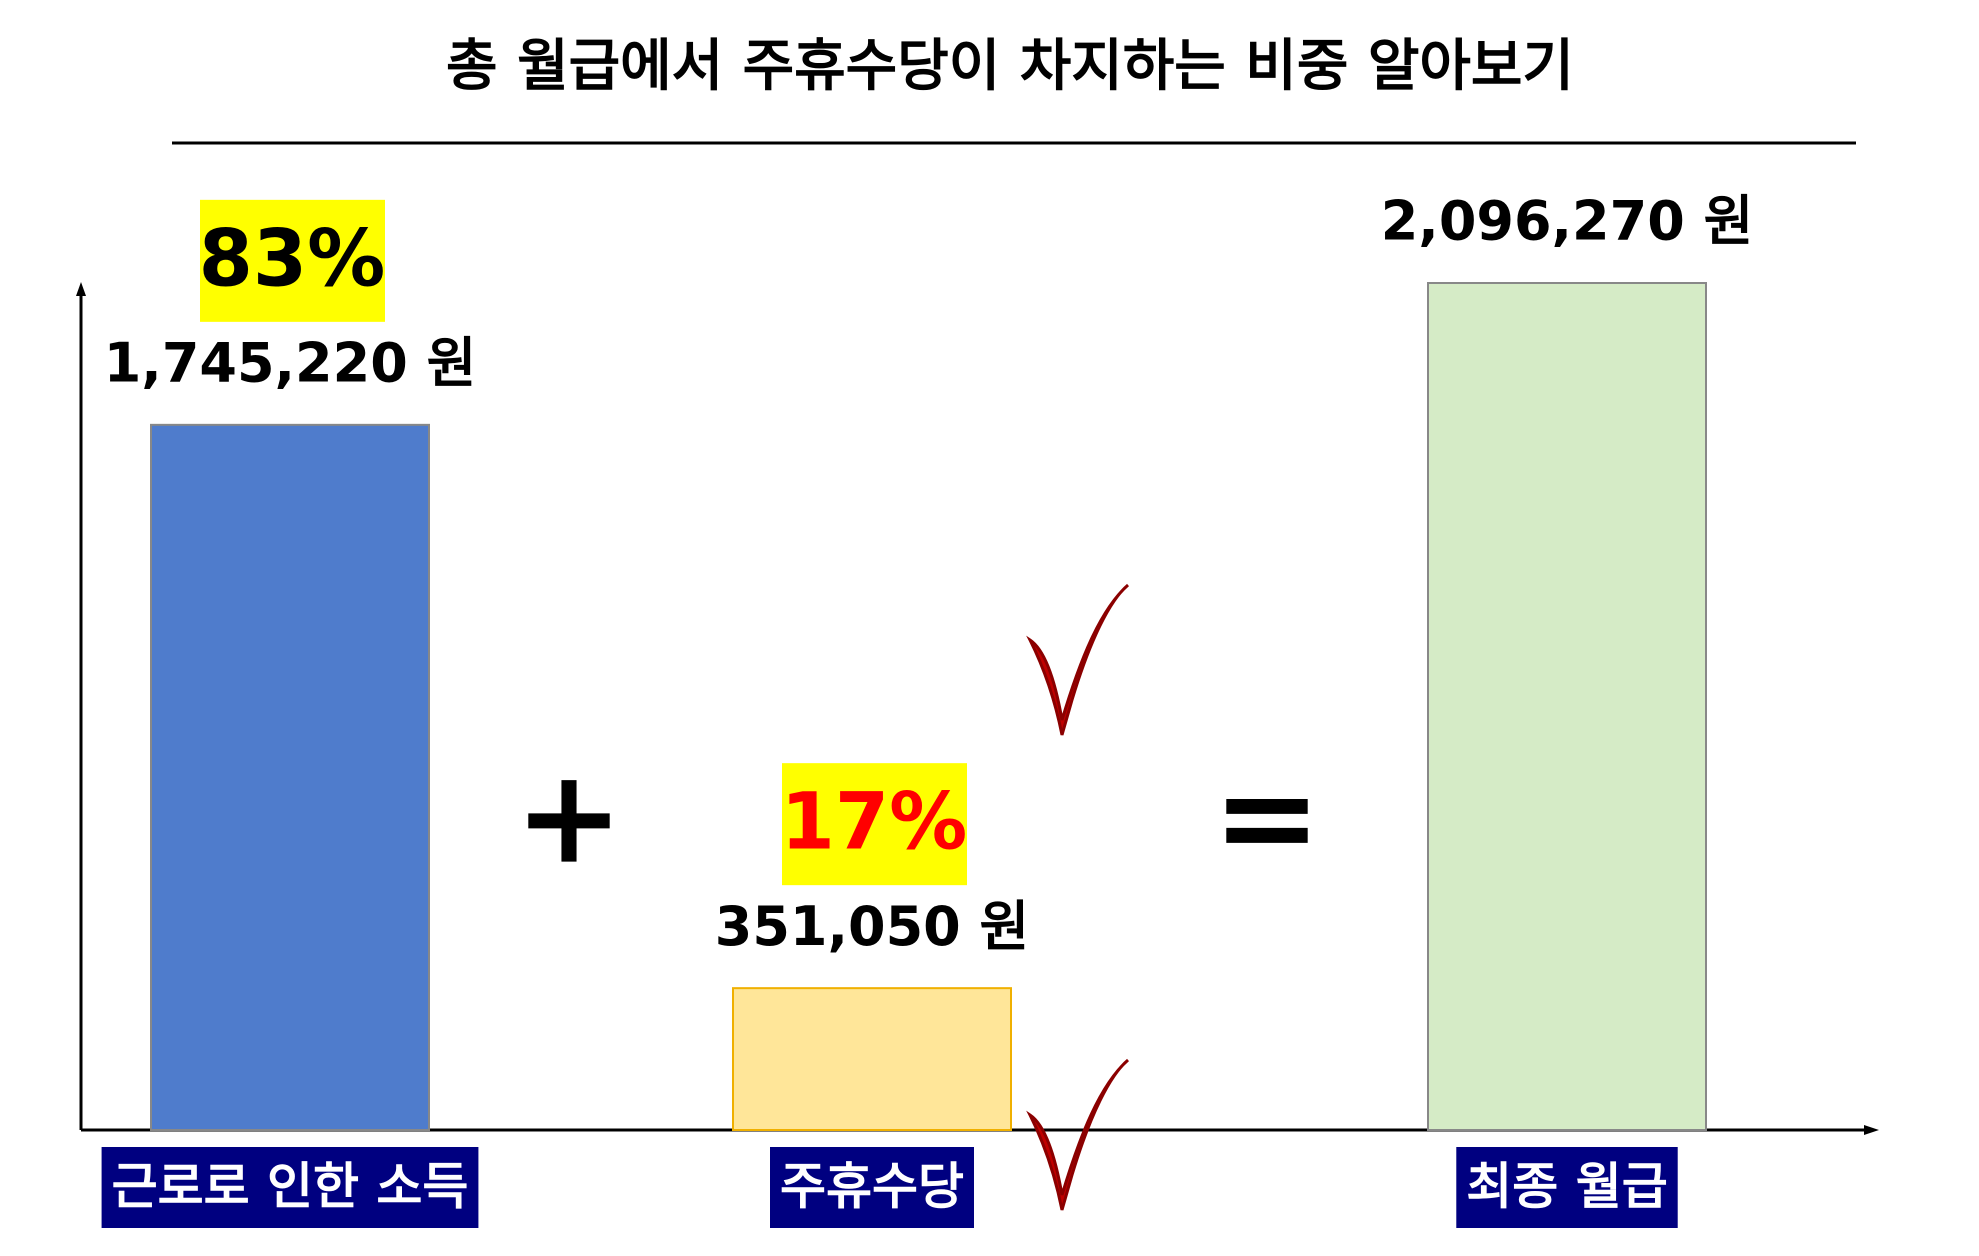 Image resolution: width=1979 pixels, height=1256 pixels. I want to click on x-tick-label: 최종 월급, so click(1566, 1187).